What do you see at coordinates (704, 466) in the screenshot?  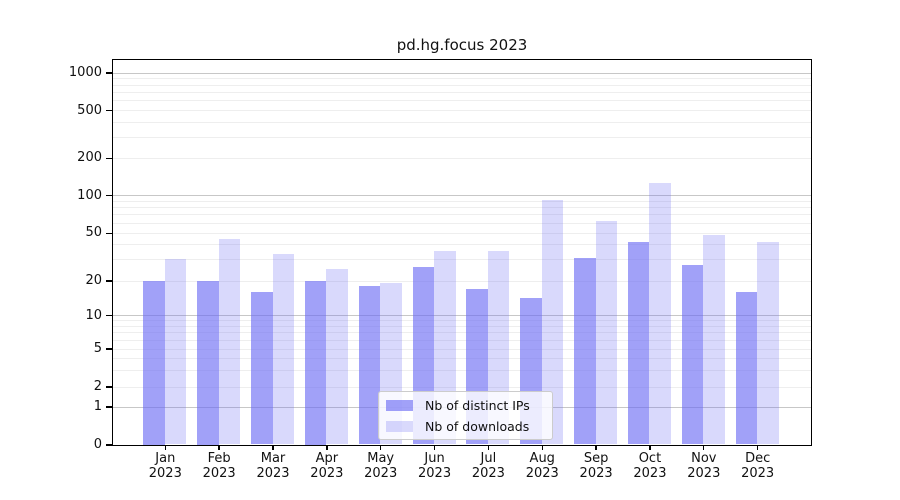 I see `x-tick-label: Nov 2023` at bounding box center [704, 466].